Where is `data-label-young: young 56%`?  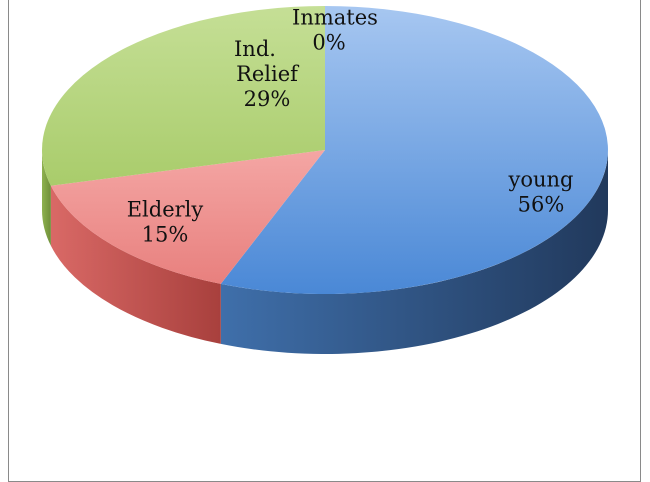 data-label-young: young 56% is located at coordinates (541, 192).